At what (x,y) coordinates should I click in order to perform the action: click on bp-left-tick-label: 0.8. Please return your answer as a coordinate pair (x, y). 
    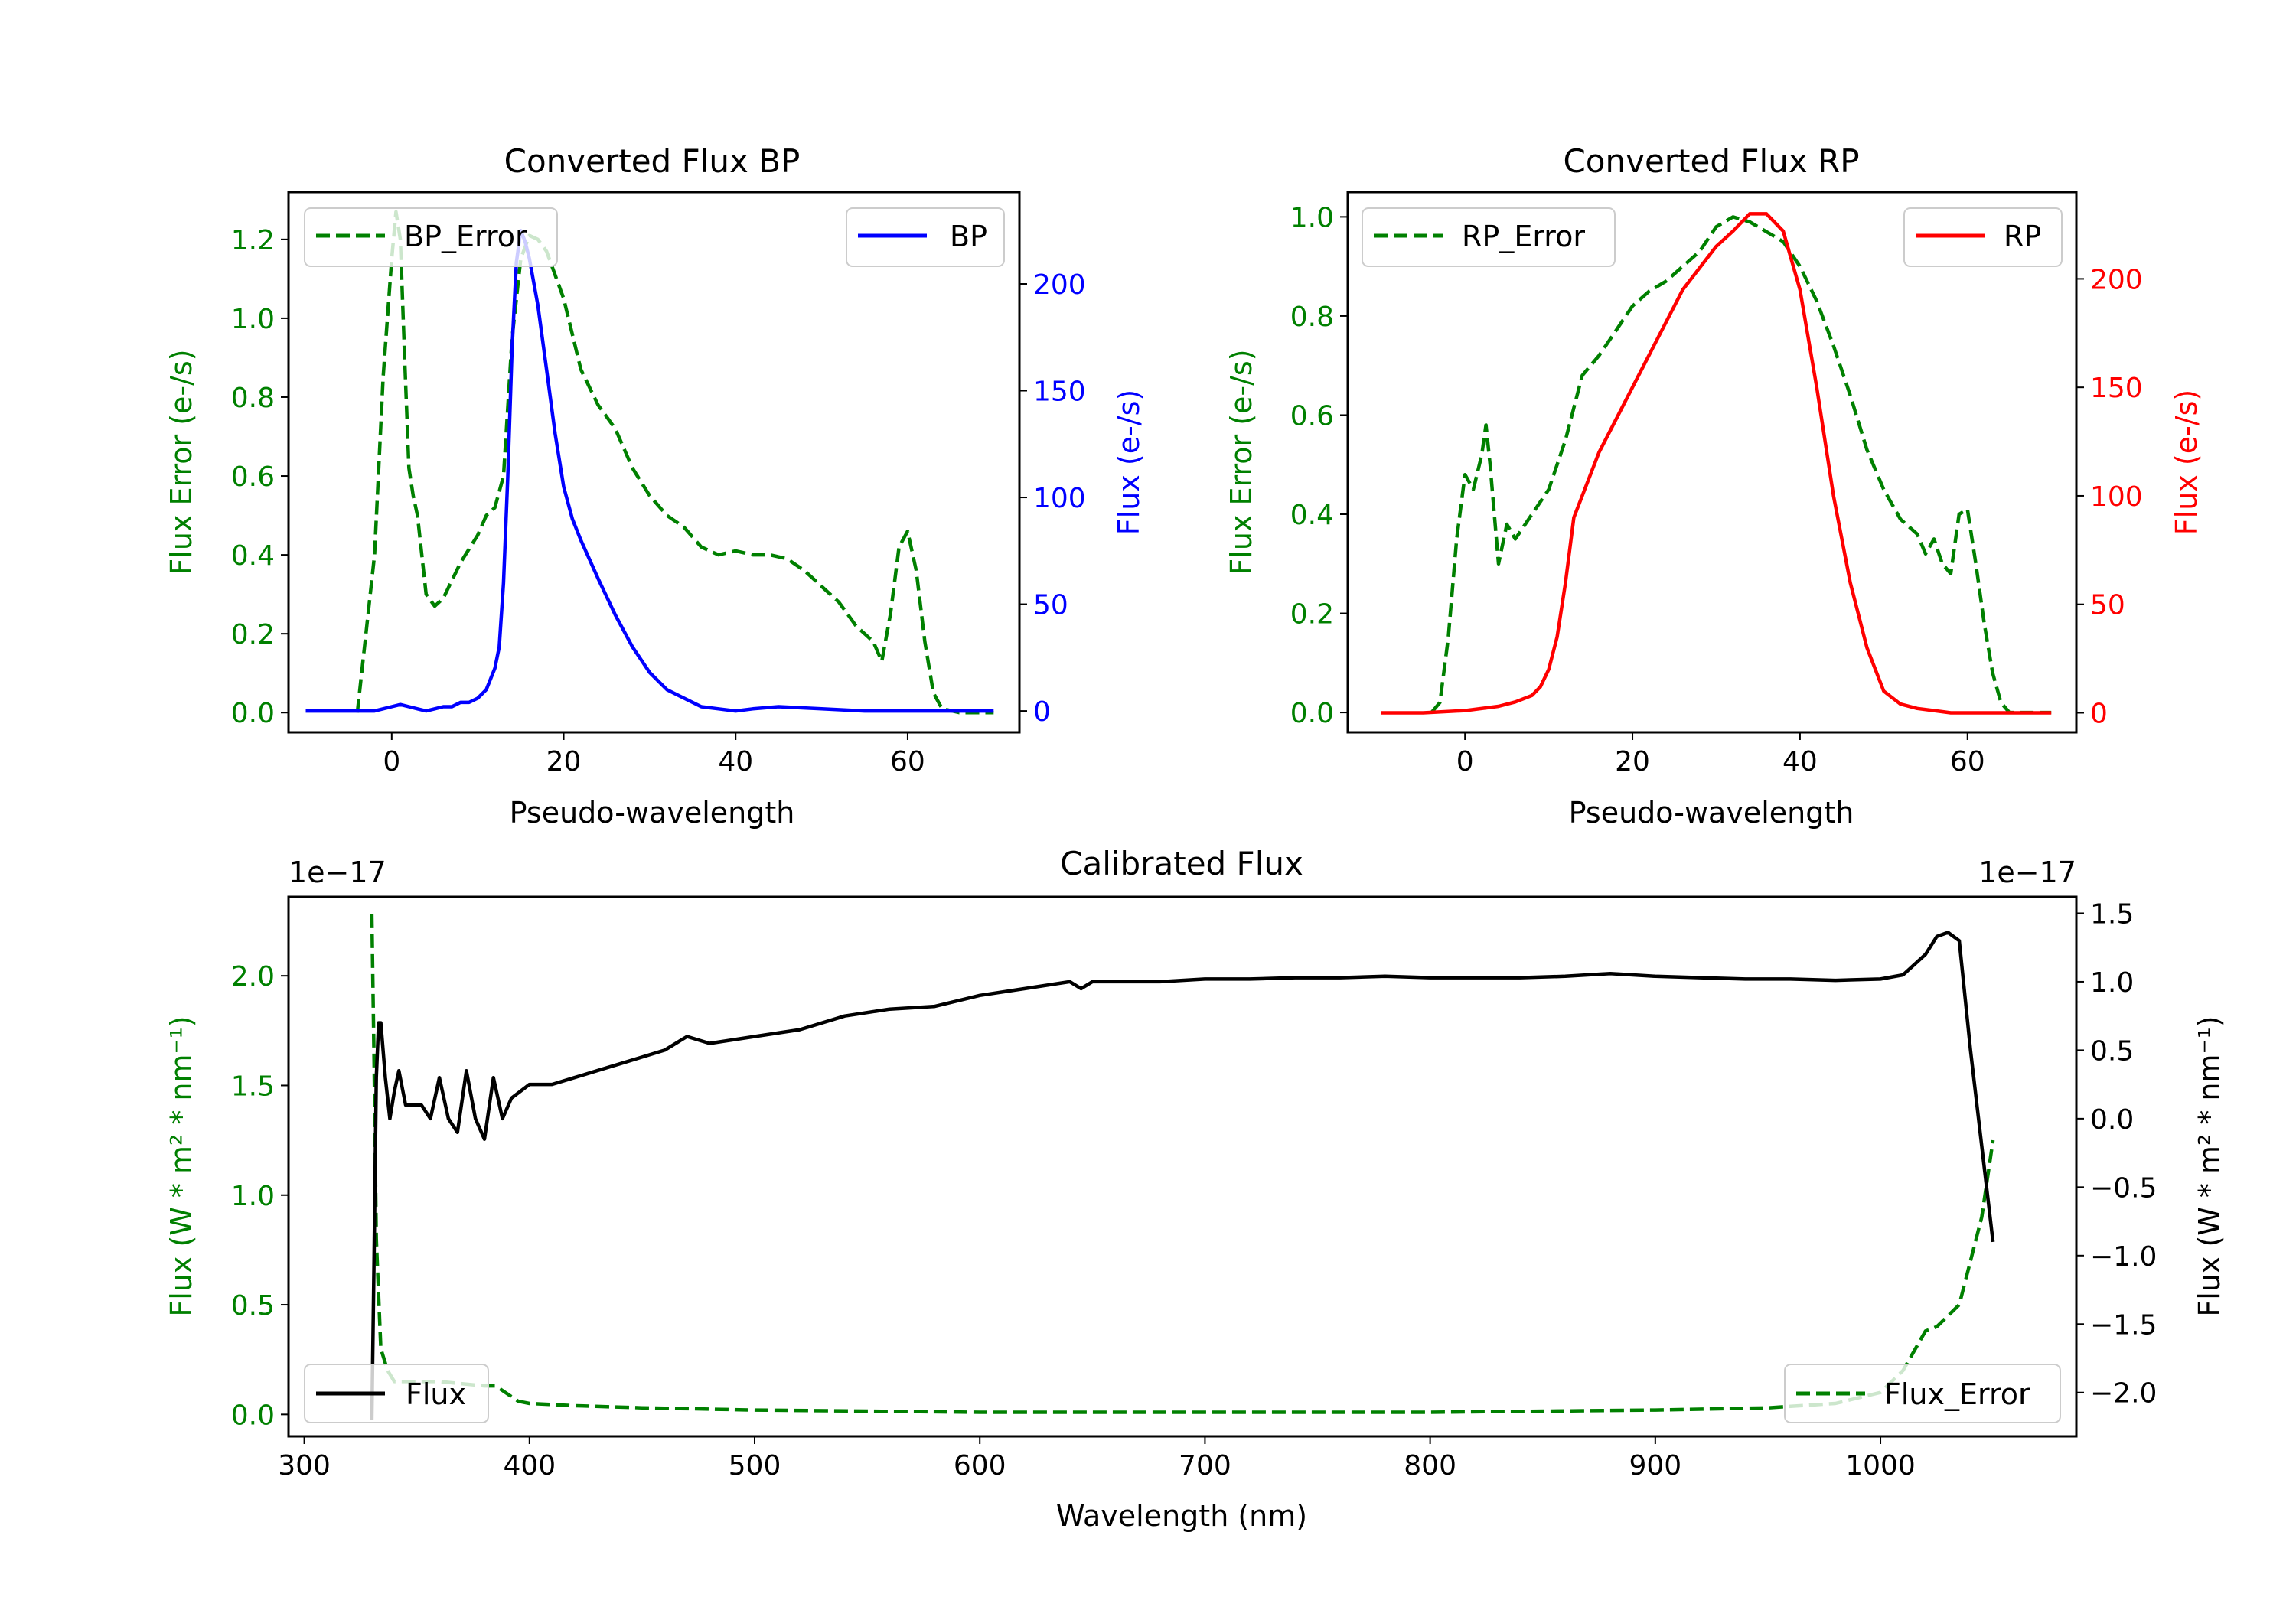
    Looking at the image, I should click on (253, 398).